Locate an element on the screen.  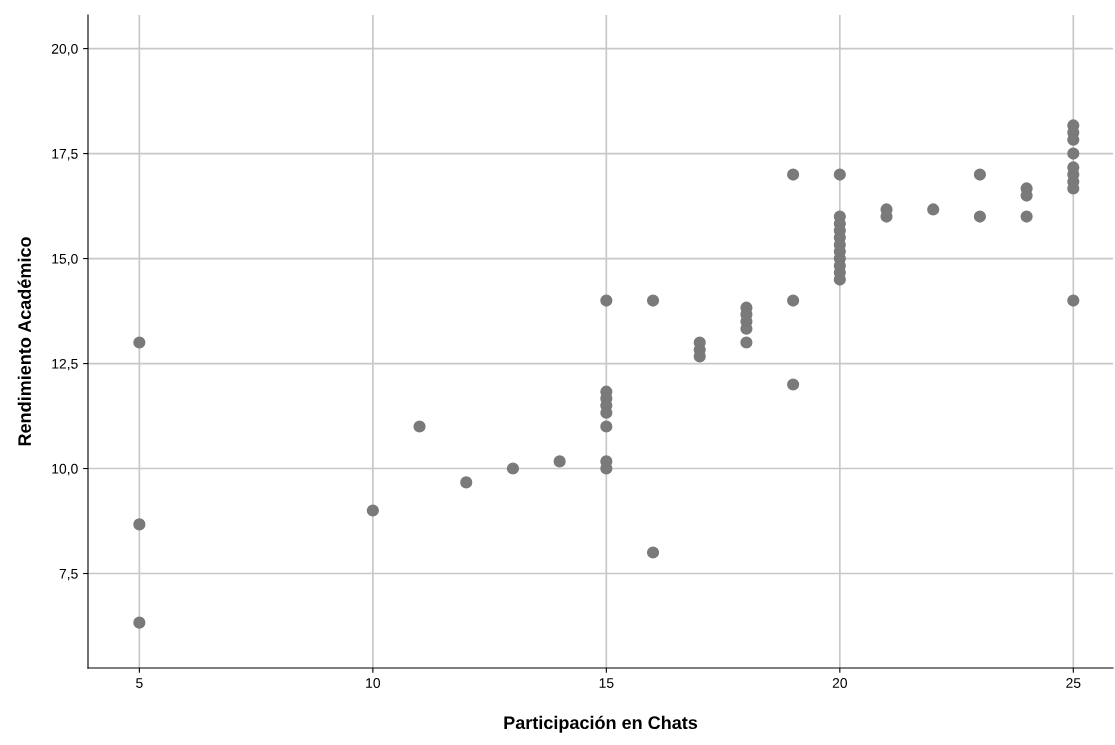
y-tick-label: 15,0 is located at coordinates (65, 259).